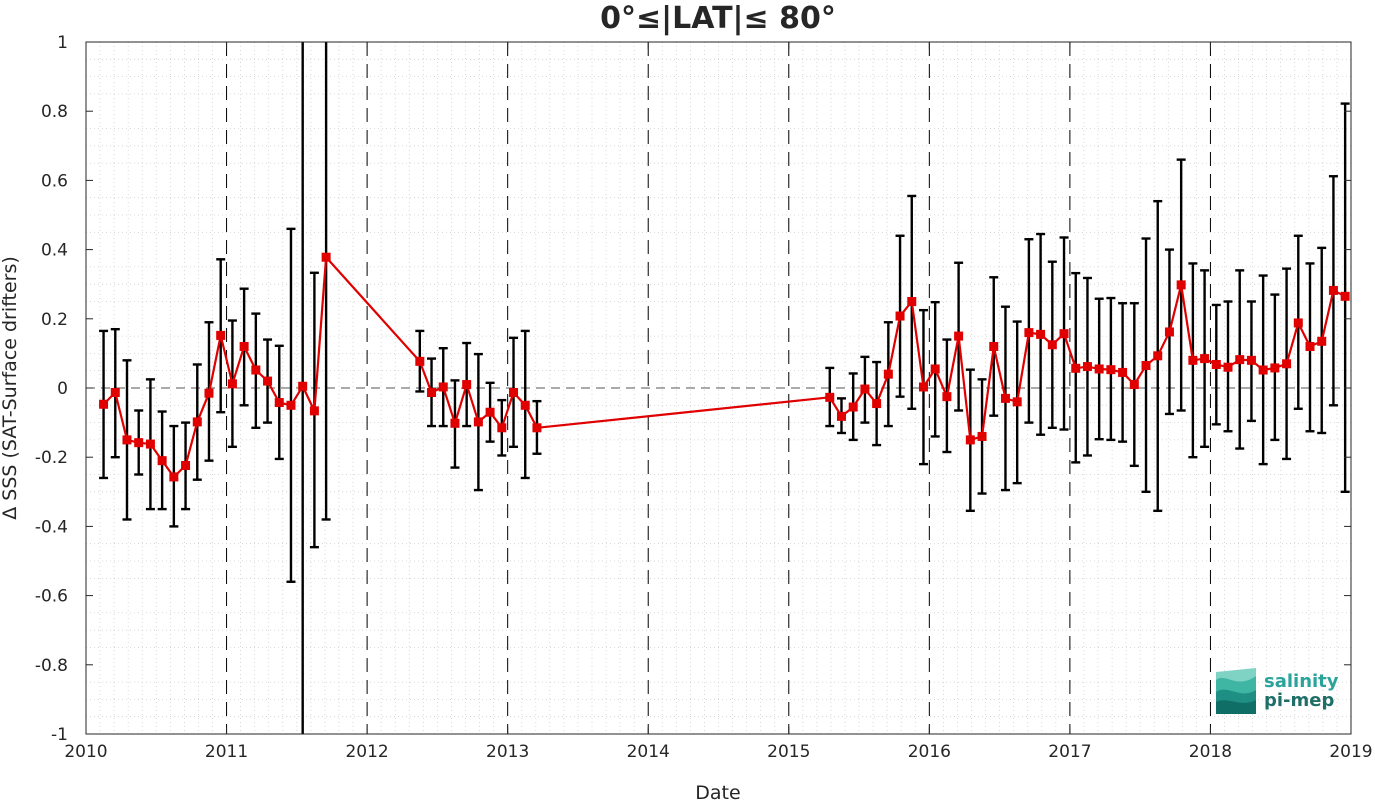  I want to click on x-tick-label: 2019, so click(1350, 752).